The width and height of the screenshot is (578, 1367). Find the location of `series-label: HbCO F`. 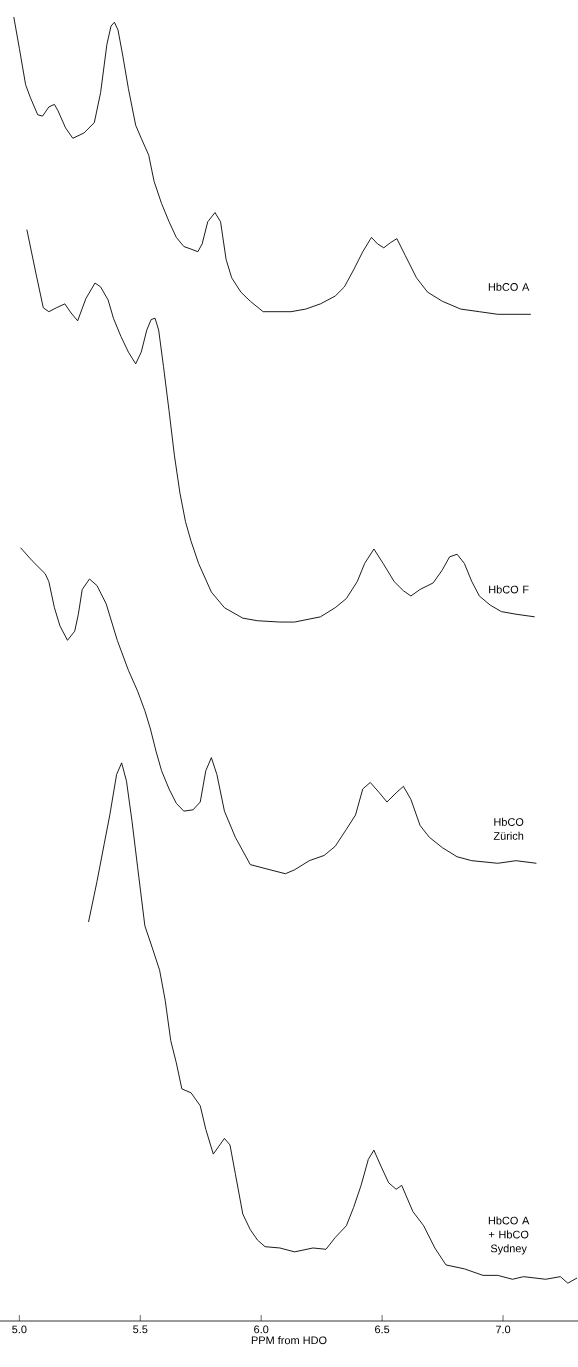

series-label: HbCO F is located at coordinates (509, 589).